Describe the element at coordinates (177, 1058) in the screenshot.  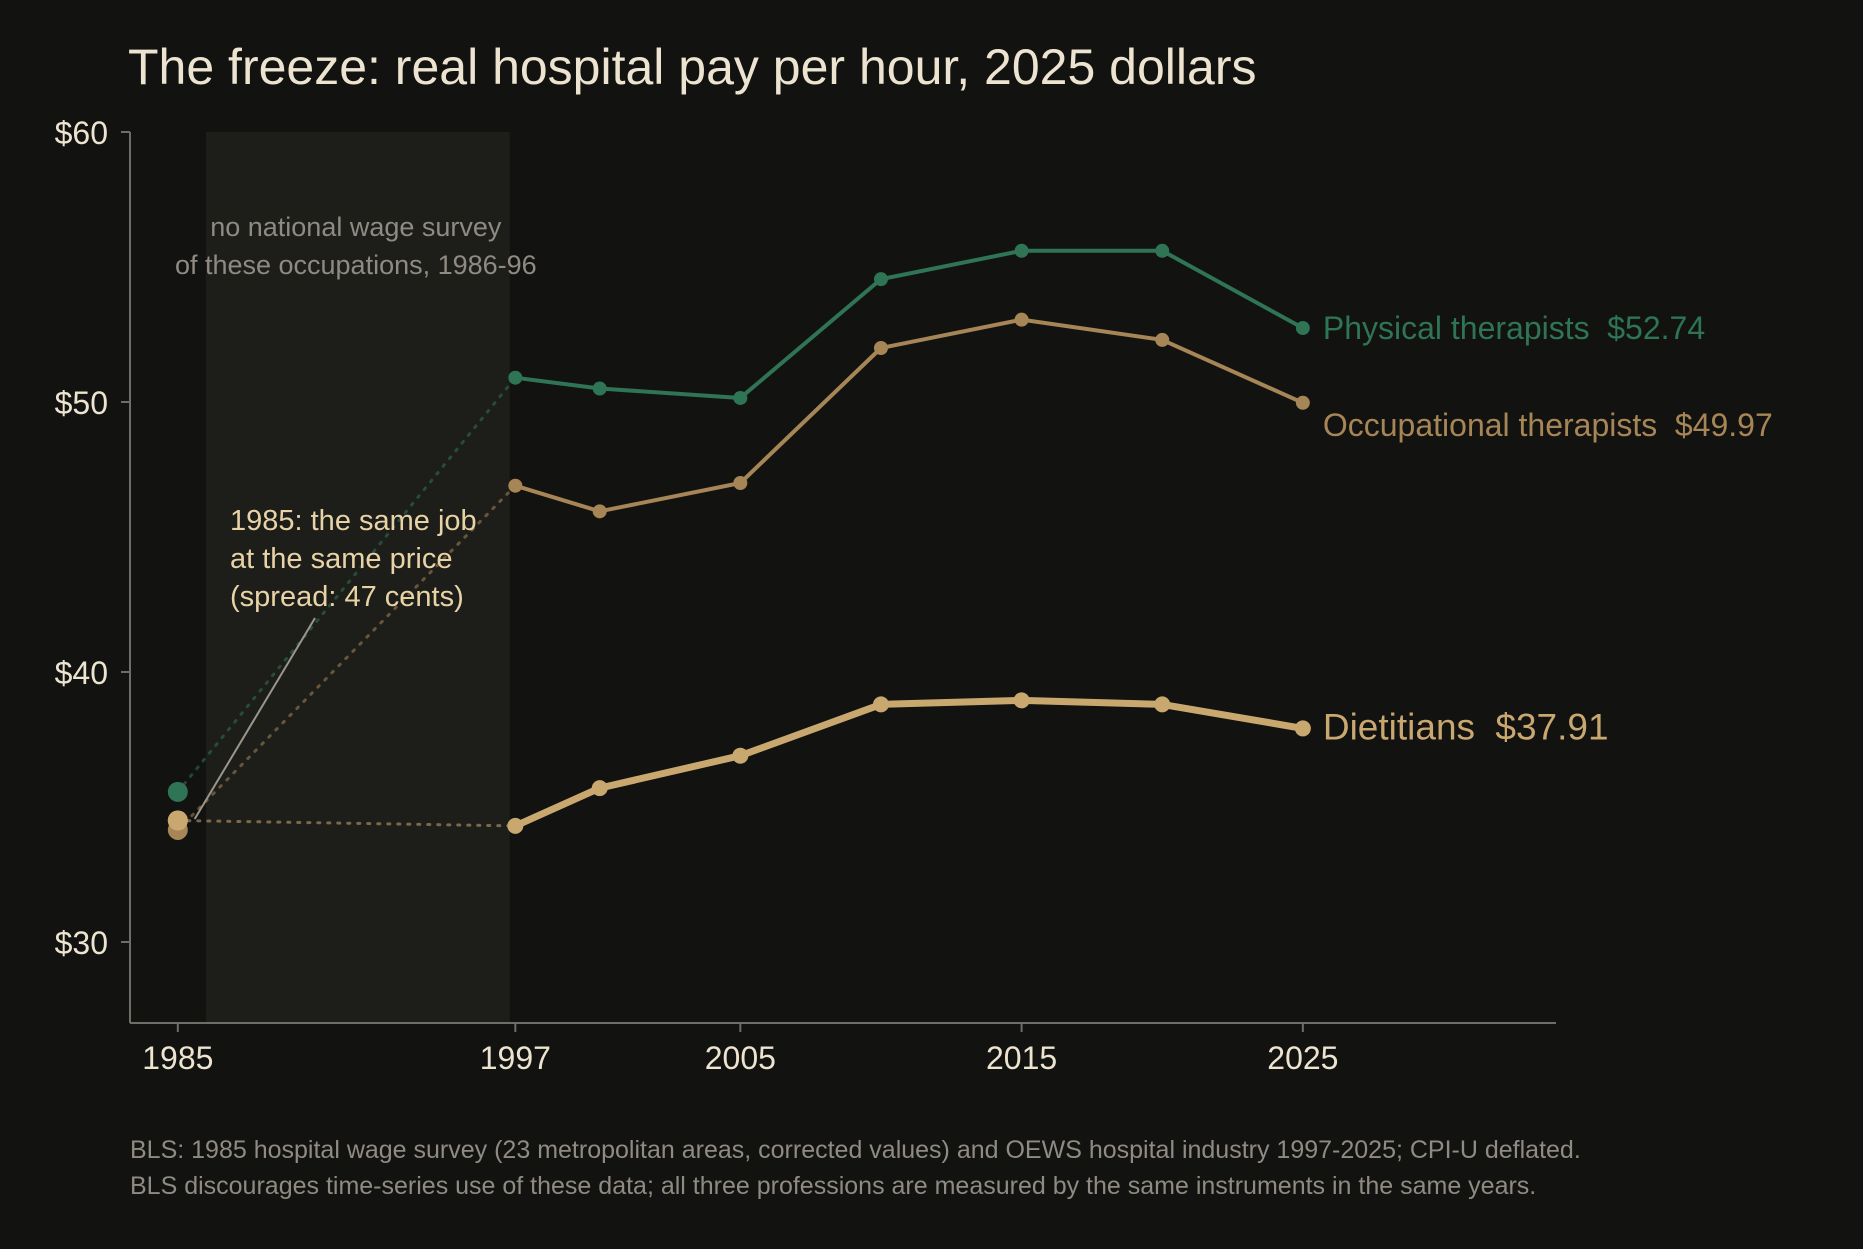
I see `x-tick-label: 1985` at that location.